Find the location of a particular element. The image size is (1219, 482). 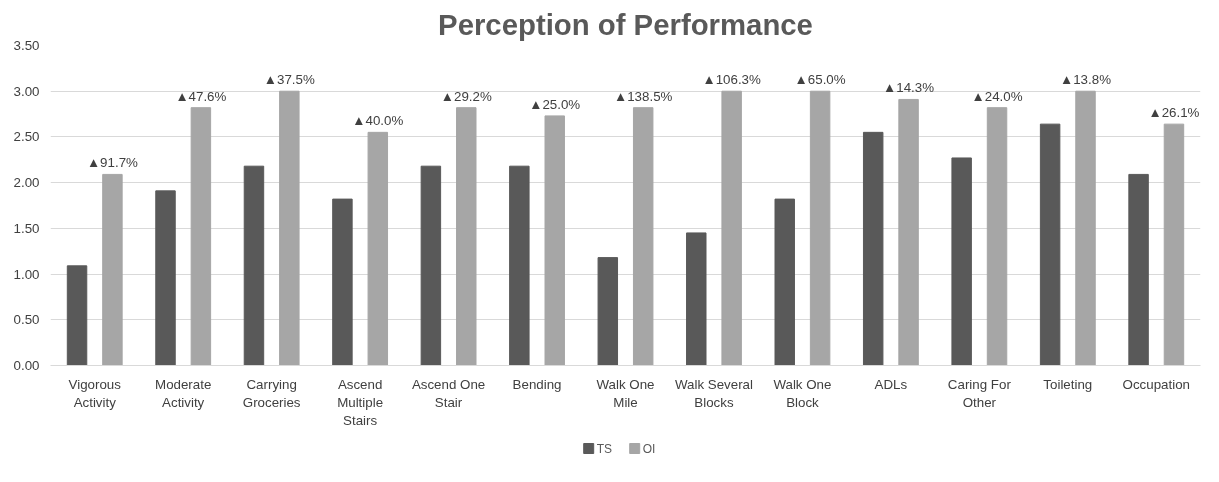

legend-label: TS is located at coordinates (604, 448).